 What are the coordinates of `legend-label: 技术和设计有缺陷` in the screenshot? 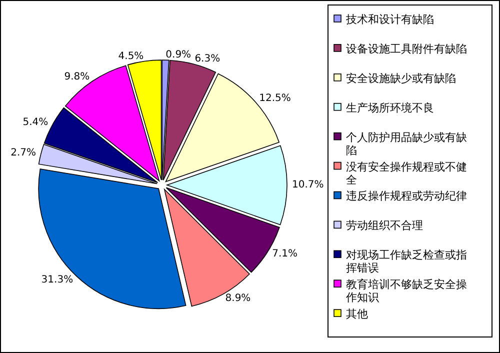 It's located at (389, 19).